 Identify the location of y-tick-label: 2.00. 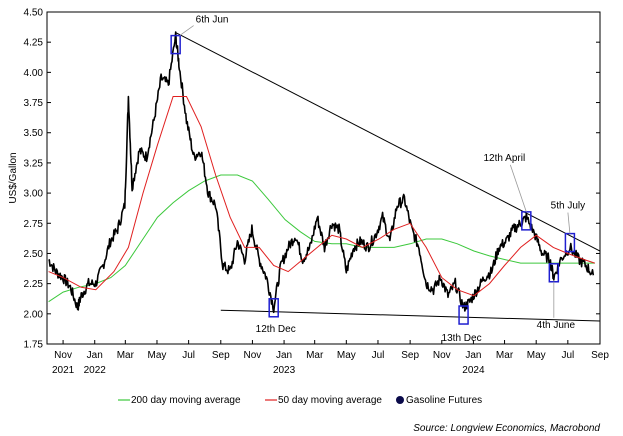
(34, 314).